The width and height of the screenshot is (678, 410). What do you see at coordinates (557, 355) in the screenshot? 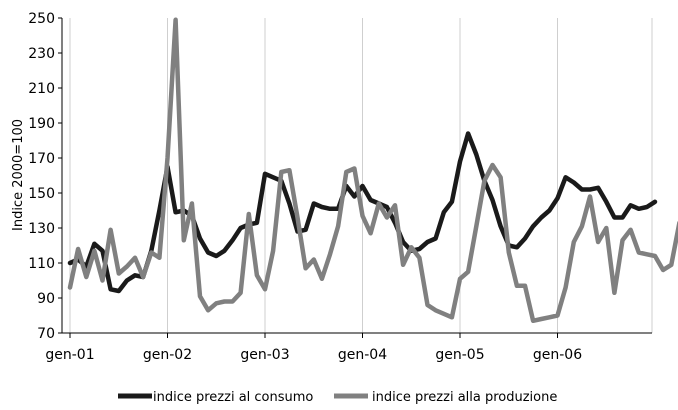
I see `x-tick-label: gen-06` at bounding box center [557, 355].